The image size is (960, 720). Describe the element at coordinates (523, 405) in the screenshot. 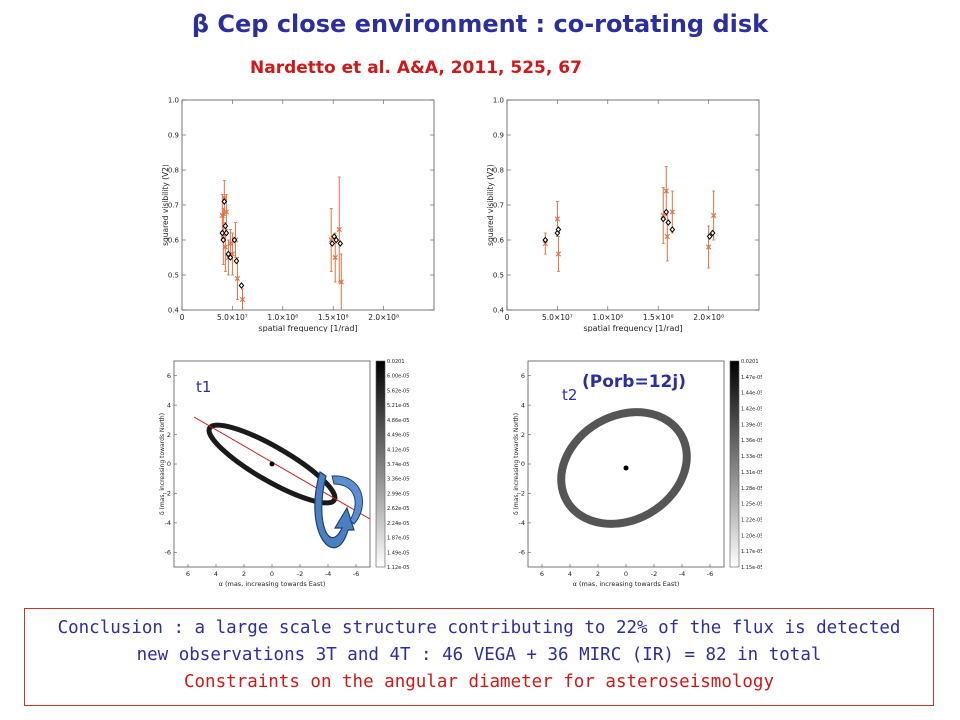

I see `y-tick-label: 4` at that location.